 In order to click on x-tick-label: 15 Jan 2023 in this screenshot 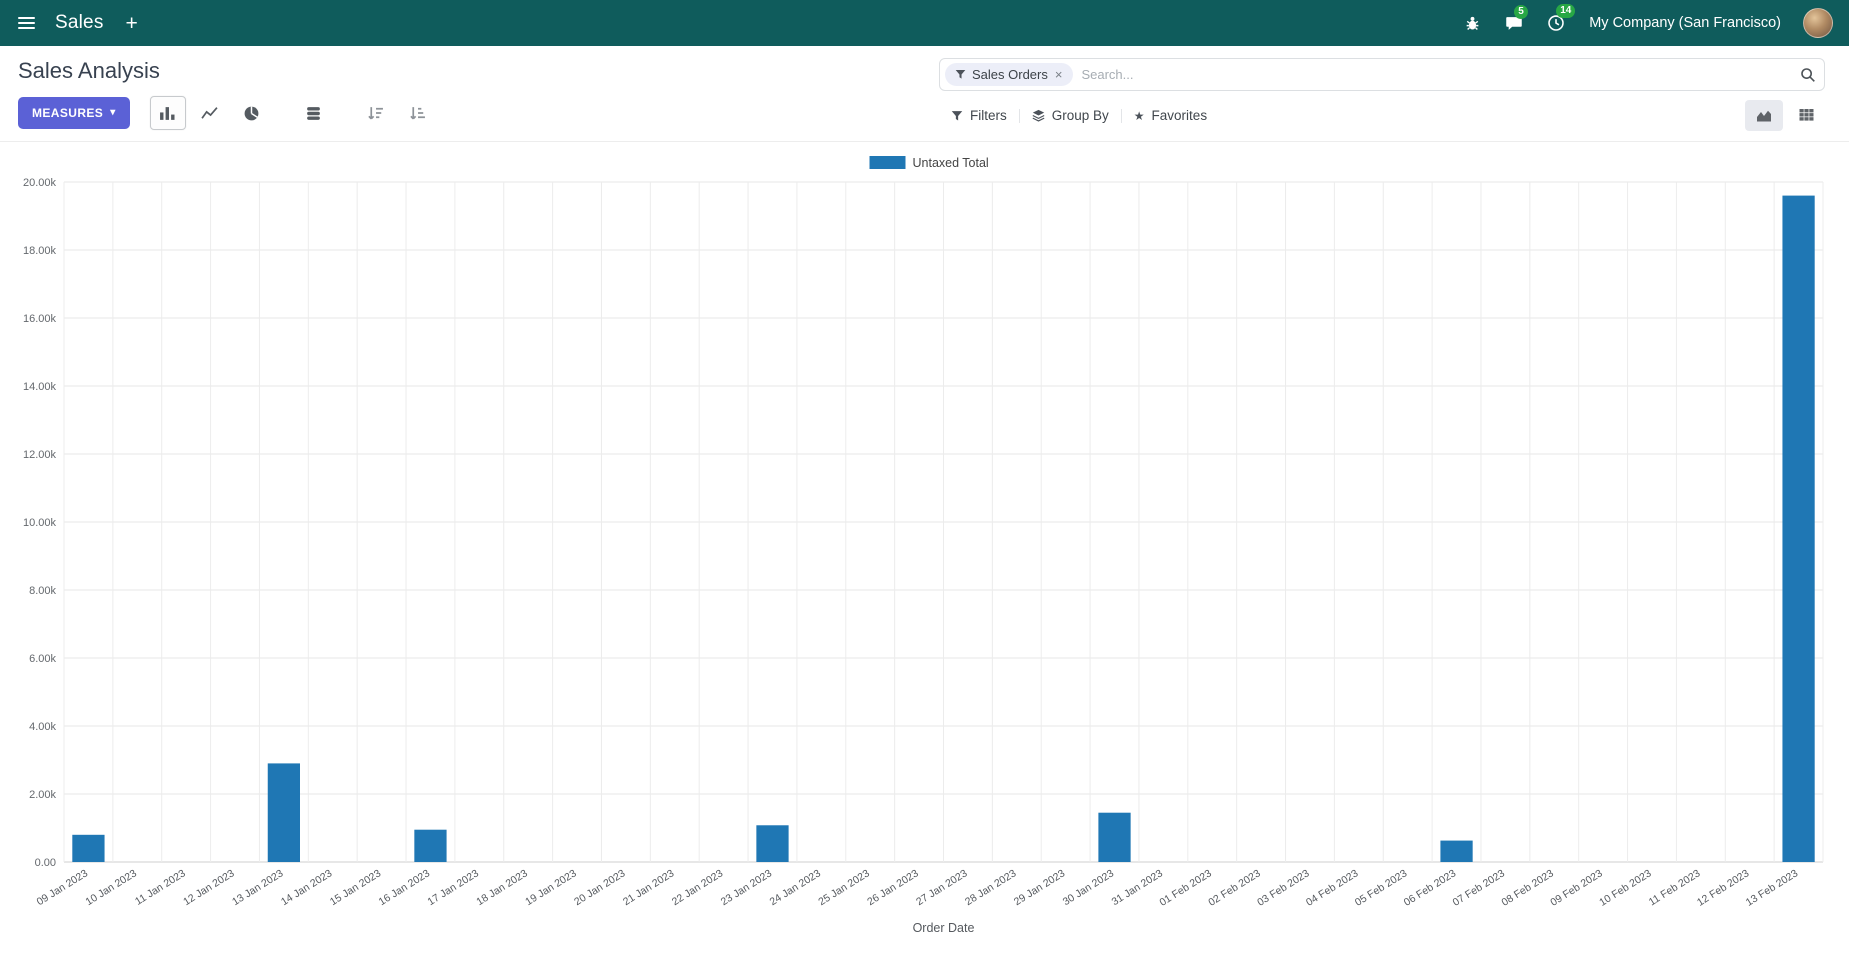, I will do `click(356, 887)`.